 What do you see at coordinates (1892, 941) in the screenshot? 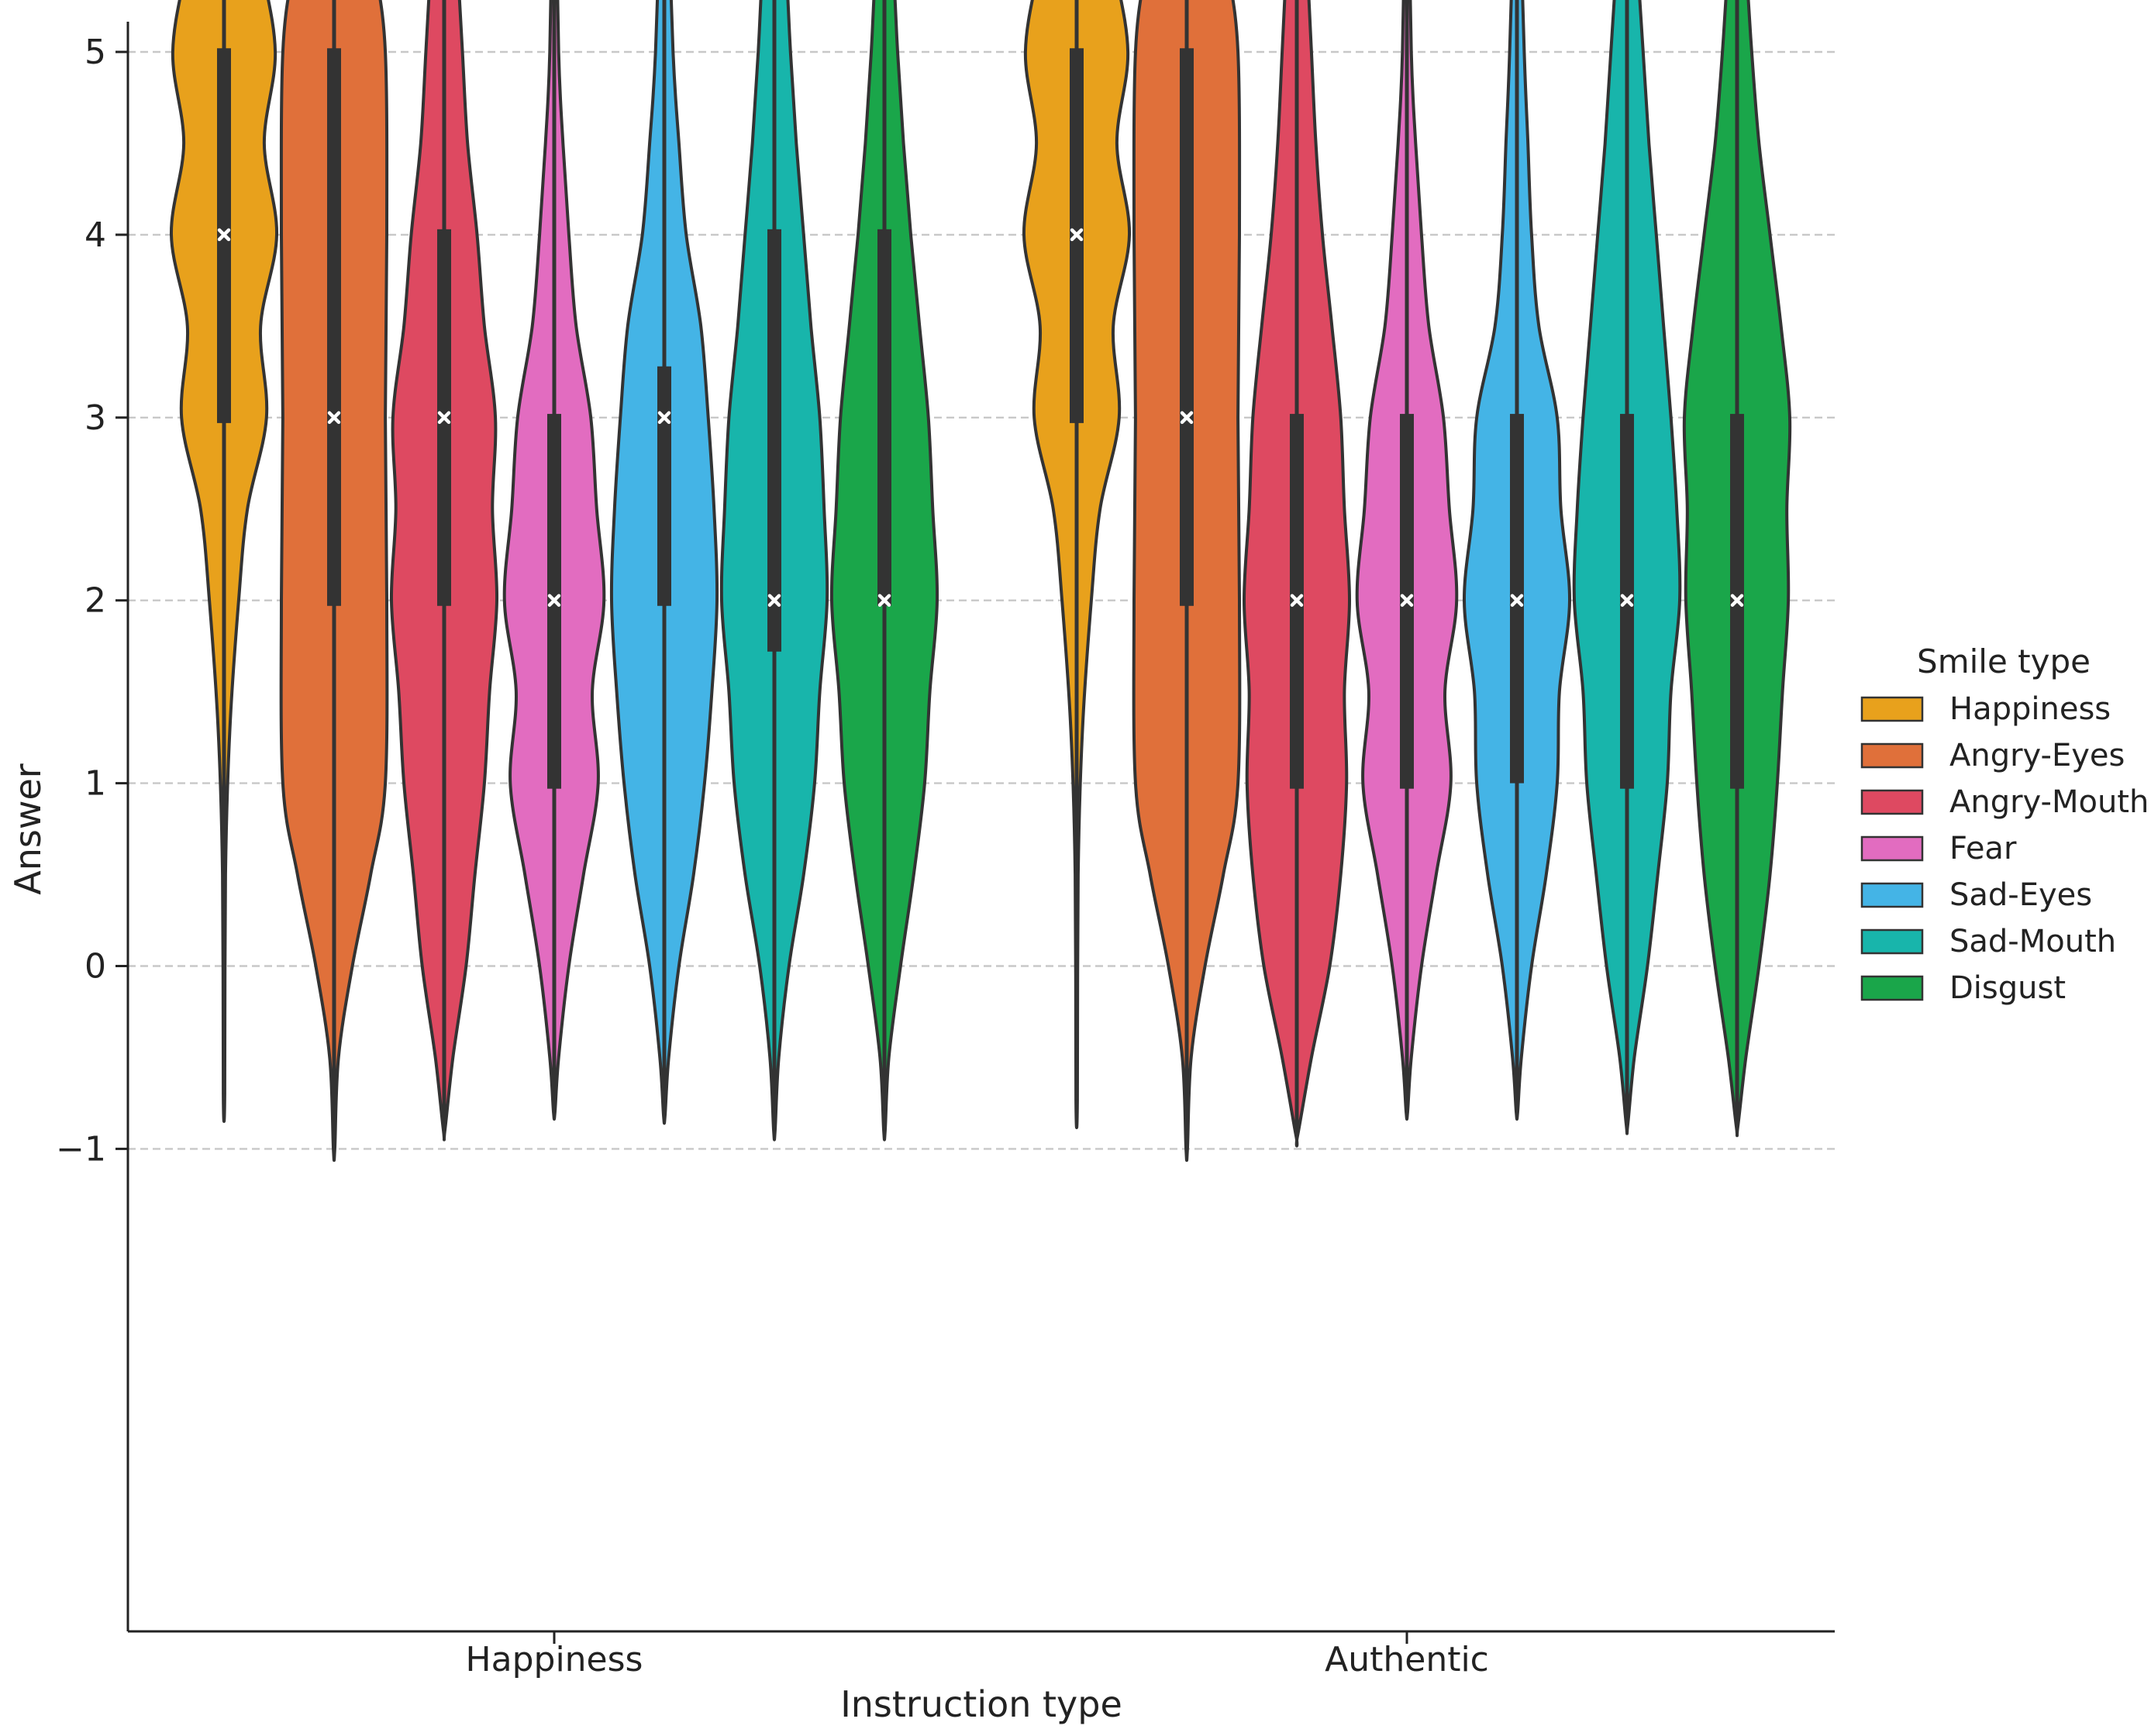
I see `legend-swatch-sad-mouth` at bounding box center [1892, 941].